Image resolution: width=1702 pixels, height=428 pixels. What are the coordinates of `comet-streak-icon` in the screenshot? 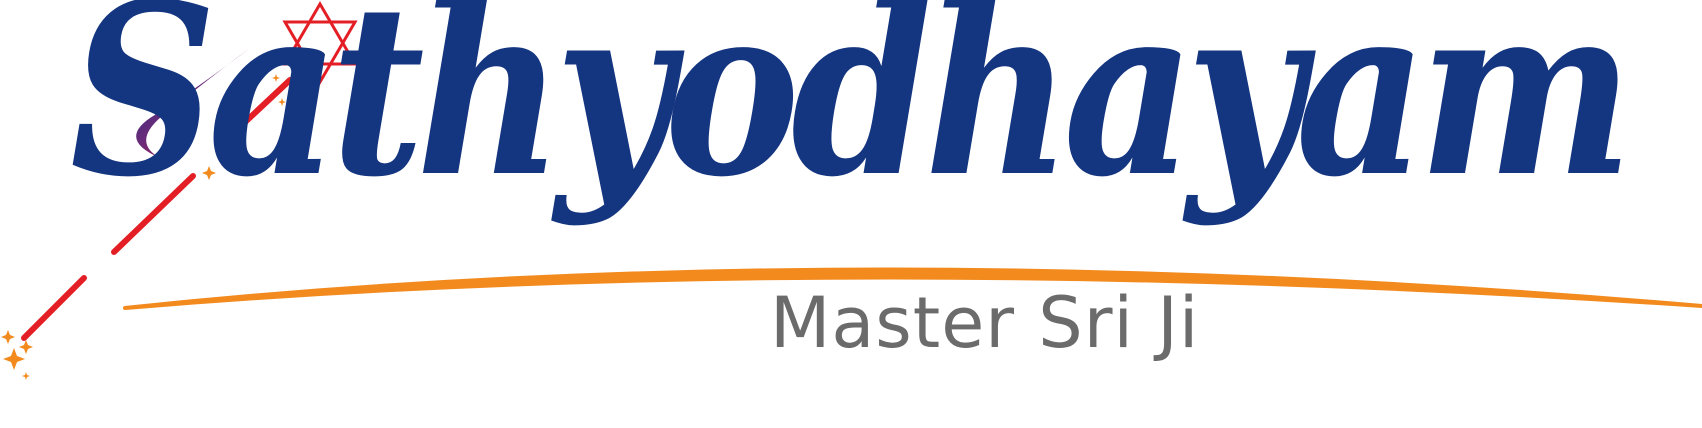 It's located at (157, 209).